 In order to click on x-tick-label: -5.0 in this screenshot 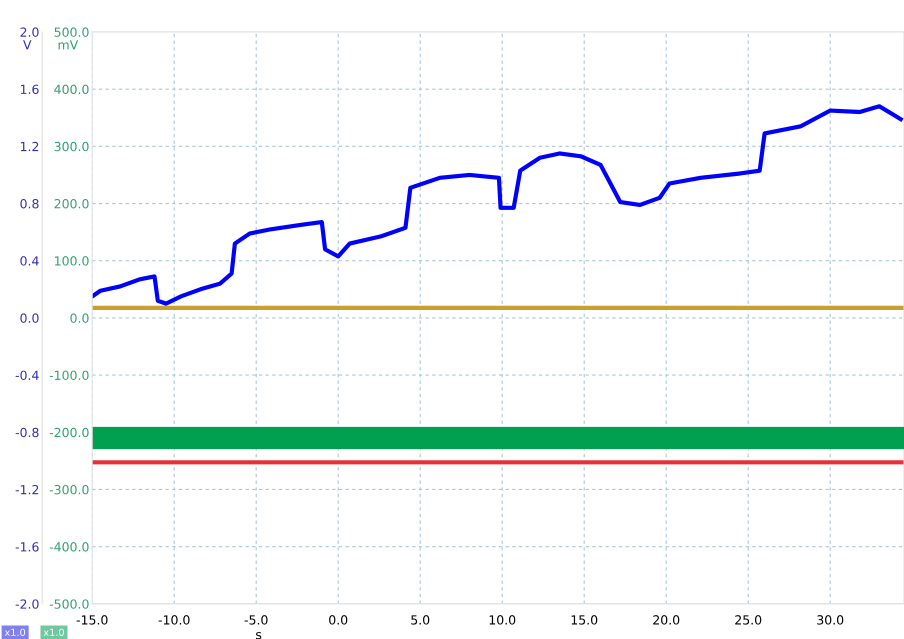, I will do `click(256, 620)`.